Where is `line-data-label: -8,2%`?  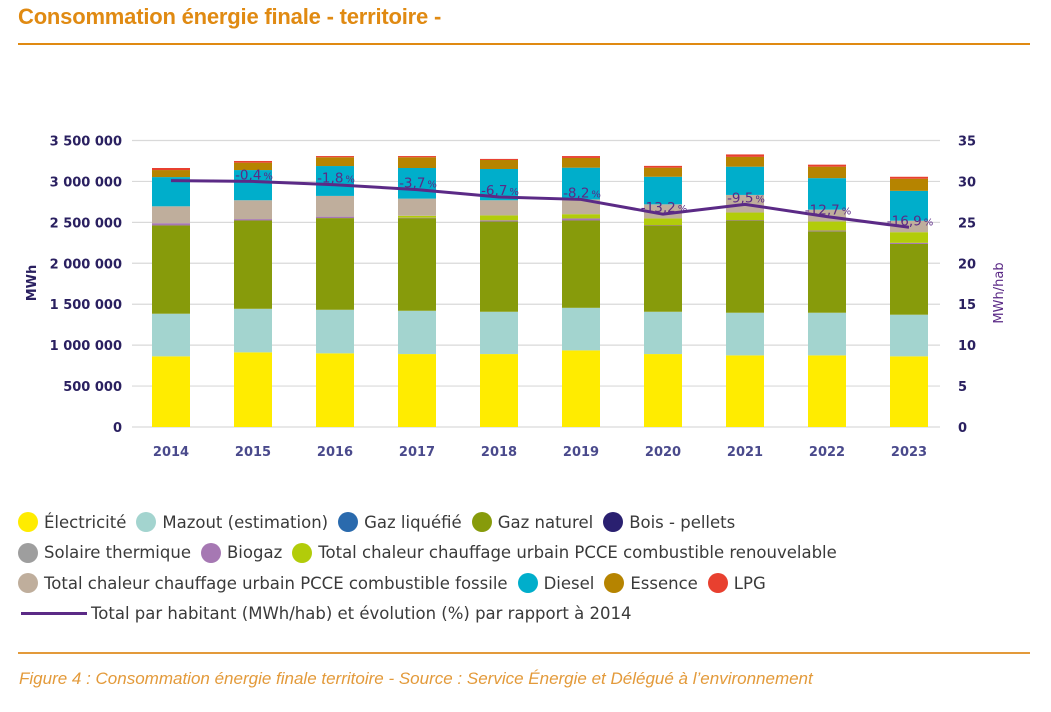
line-data-label: -8,2% is located at coordinates (582, 193).